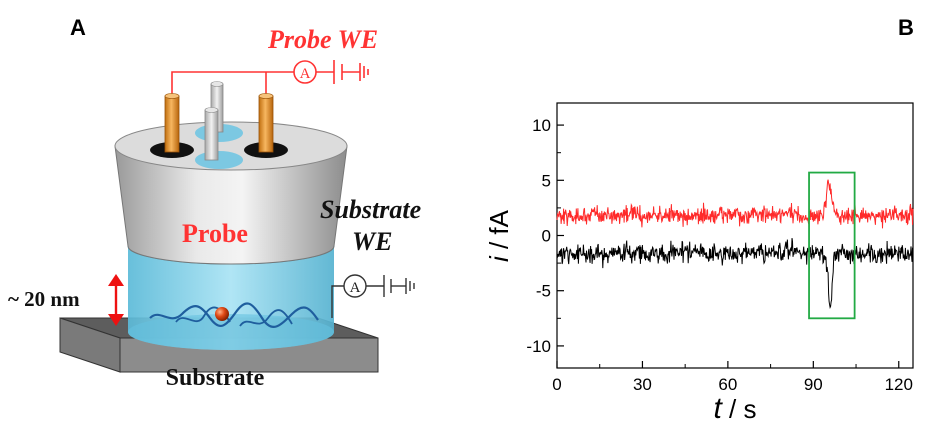  I want to click on substrate-we-label-line1: Substrate, so click(370, 209).